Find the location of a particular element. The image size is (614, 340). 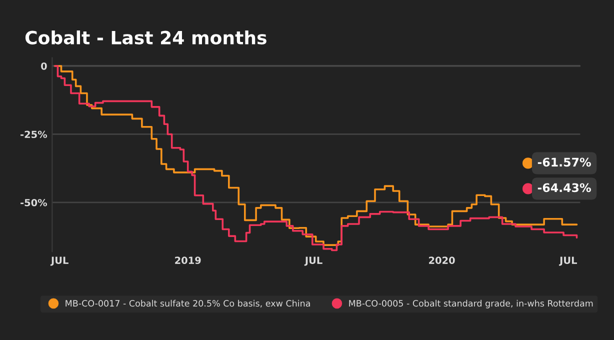

y-tick-label: 0 is located at coordinates (44, 66).